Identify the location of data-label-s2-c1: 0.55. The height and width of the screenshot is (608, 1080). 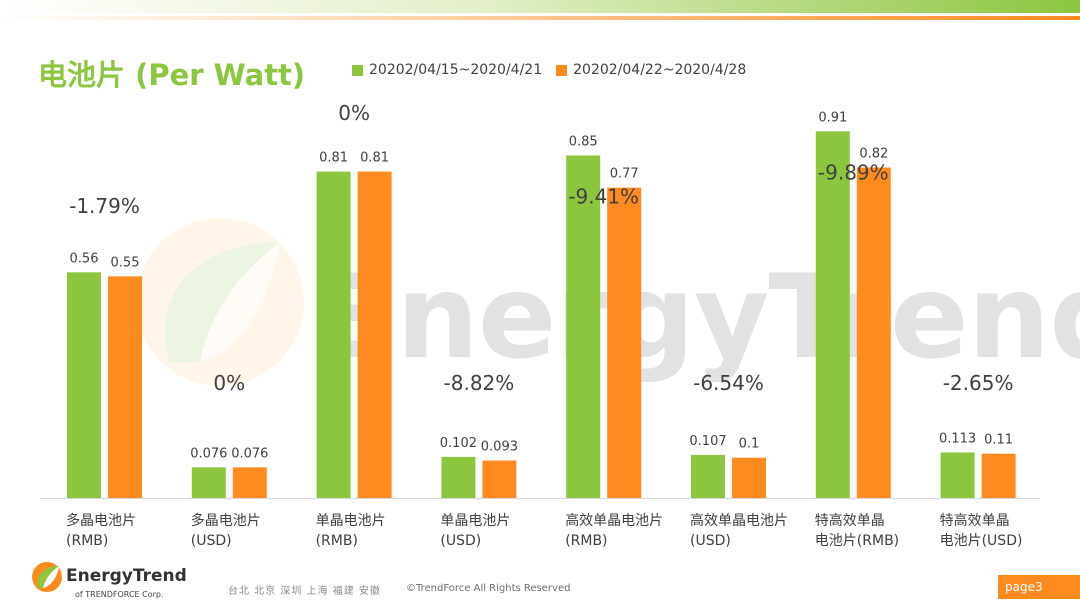
(125, 262).